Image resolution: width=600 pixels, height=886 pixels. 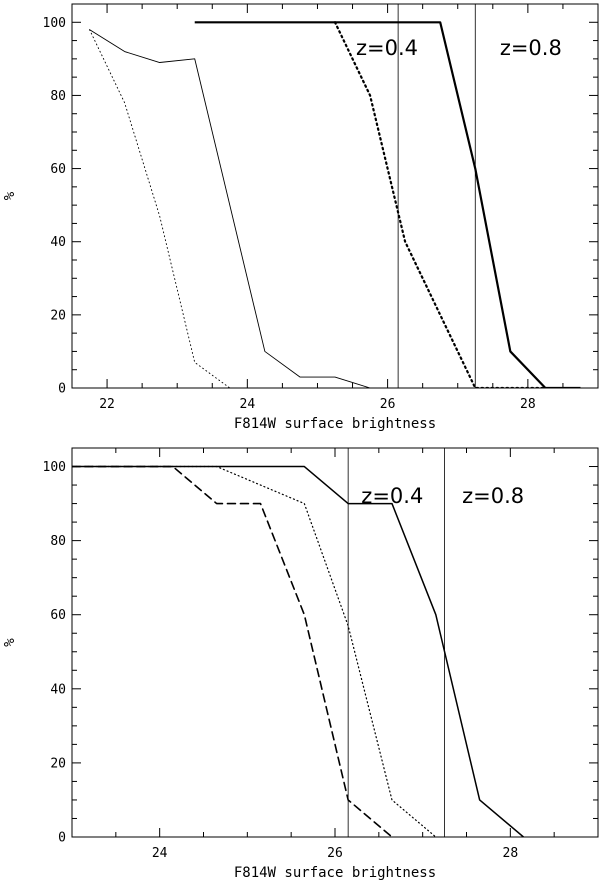 What do you see at coordinates (107, 404) in the screenshot?
I see `x-tick-label: 22` at bounding box center [107, 404].